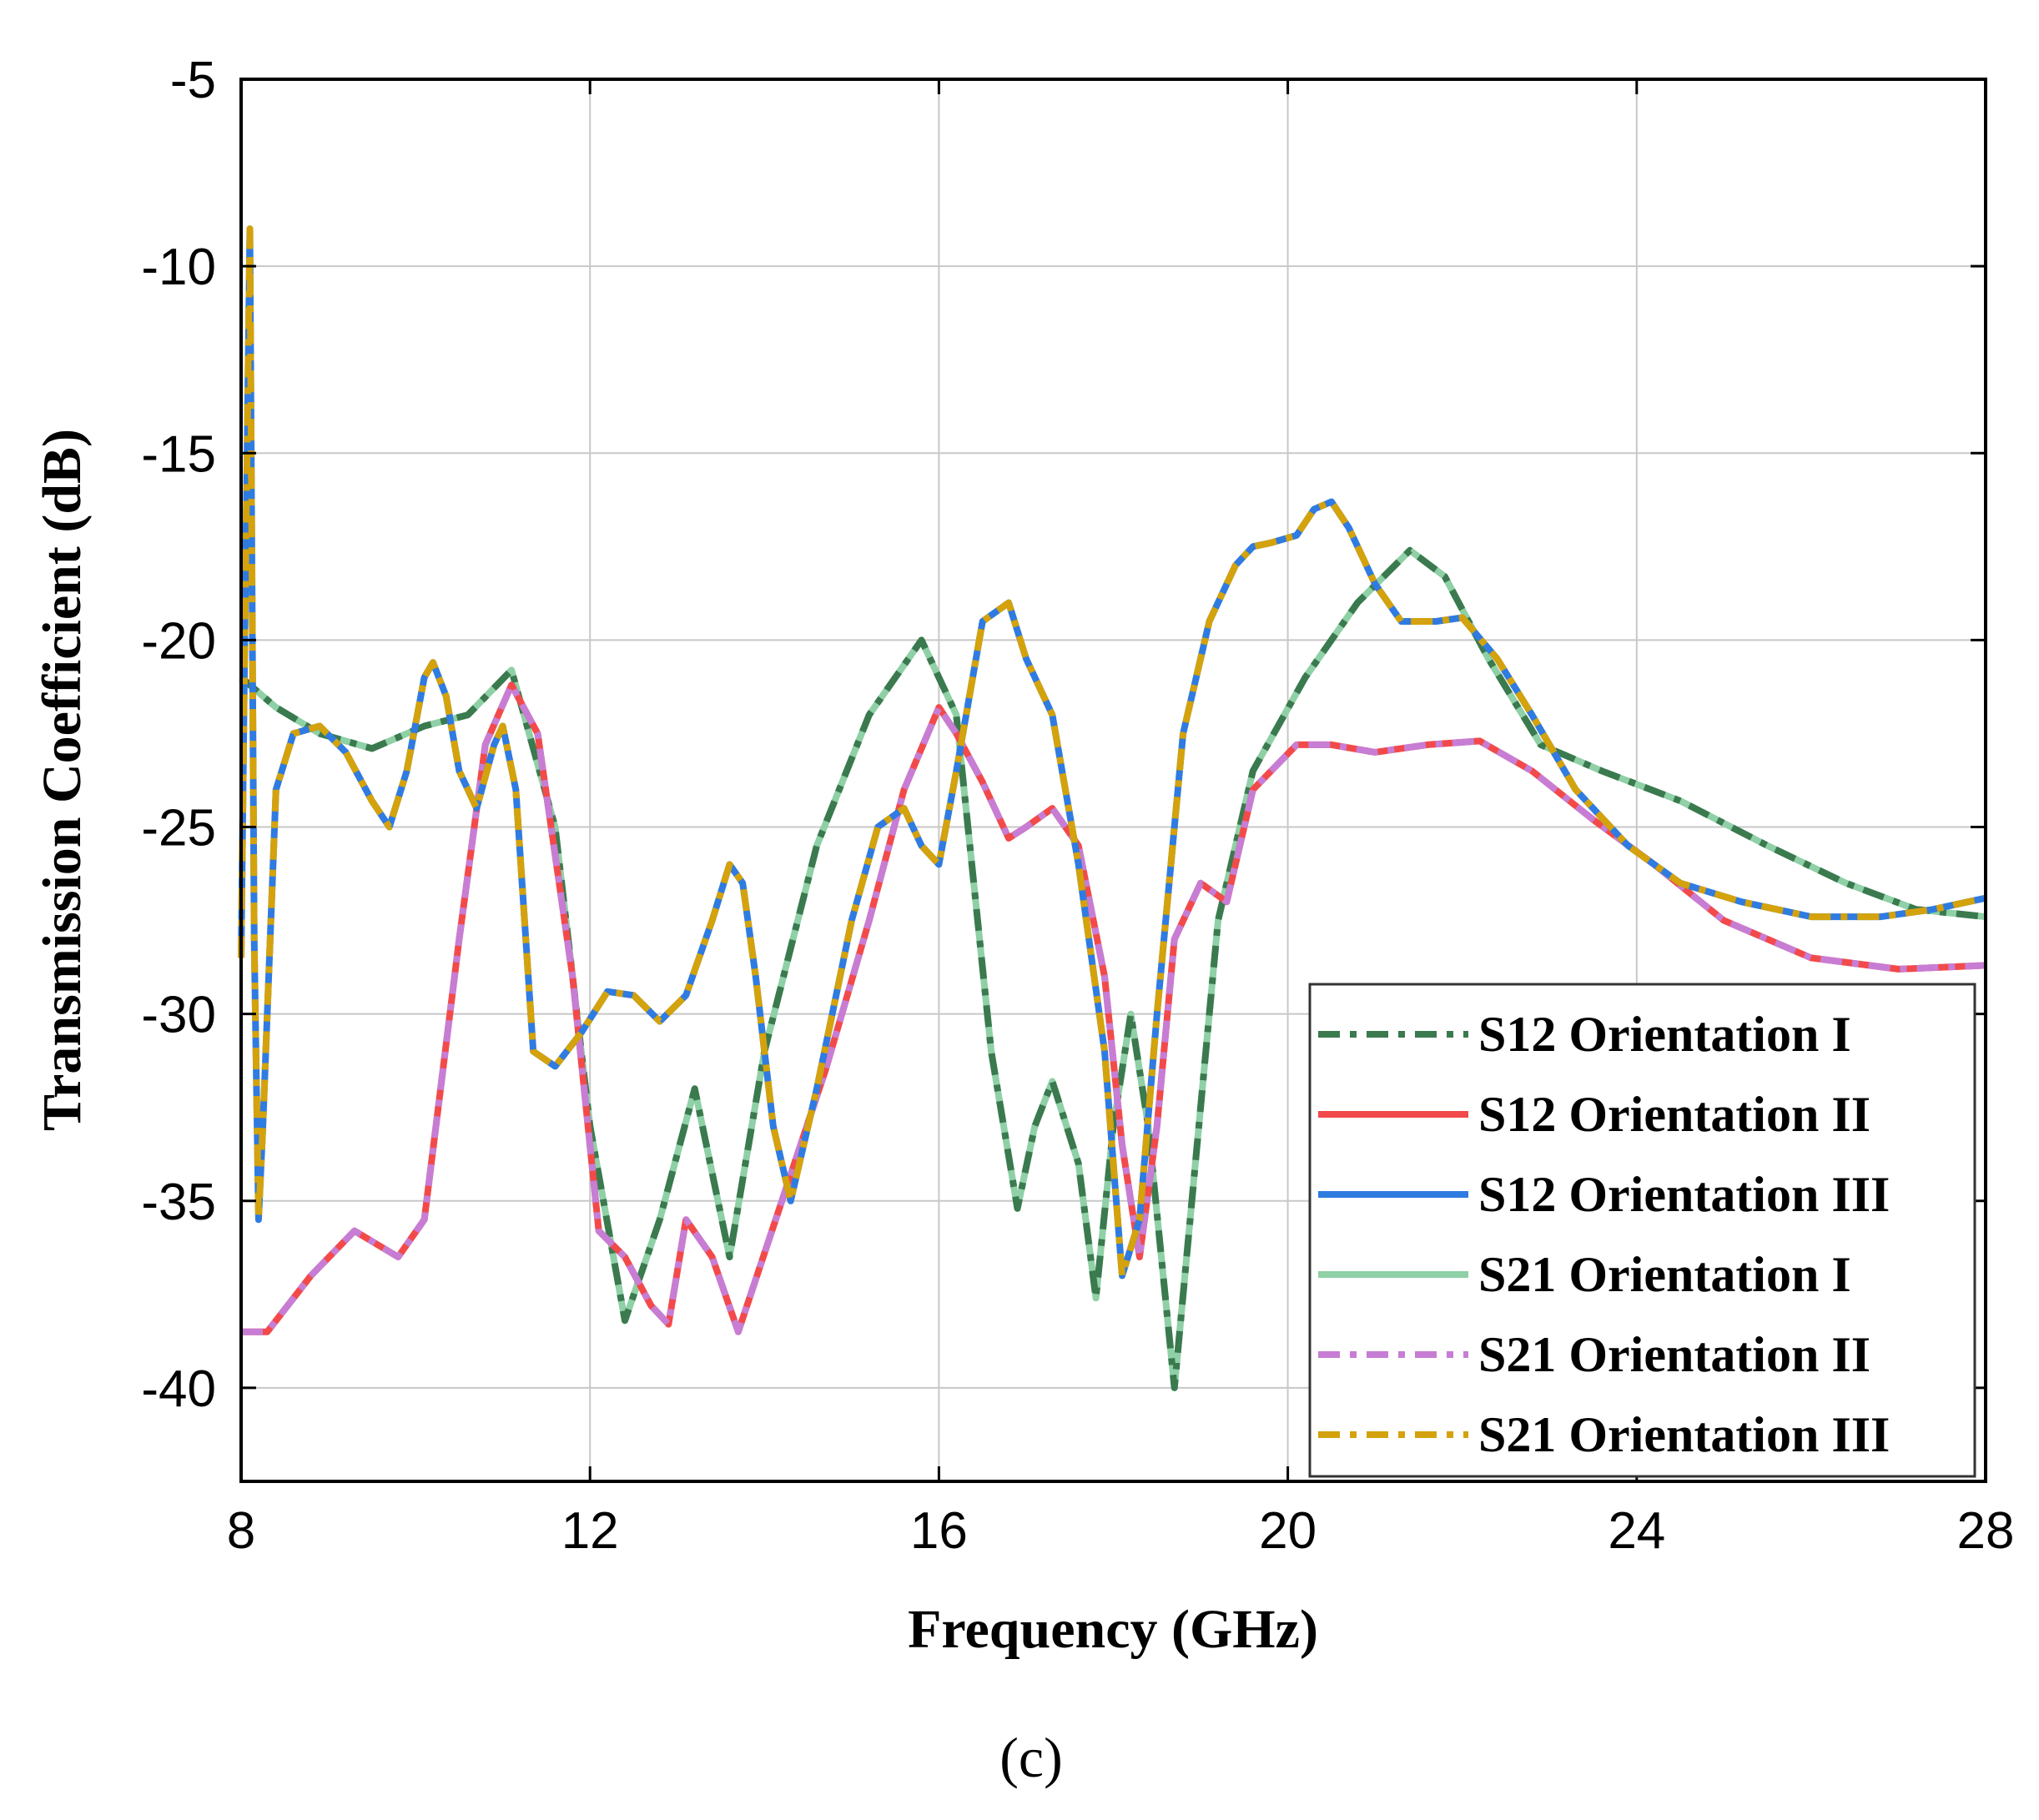 Image resolution: width=2039 pixels, height=1820 pixels. Describe the element at coordinates (178, 1015) in the screenshot. I see `y-tick-label: -30` at that location.